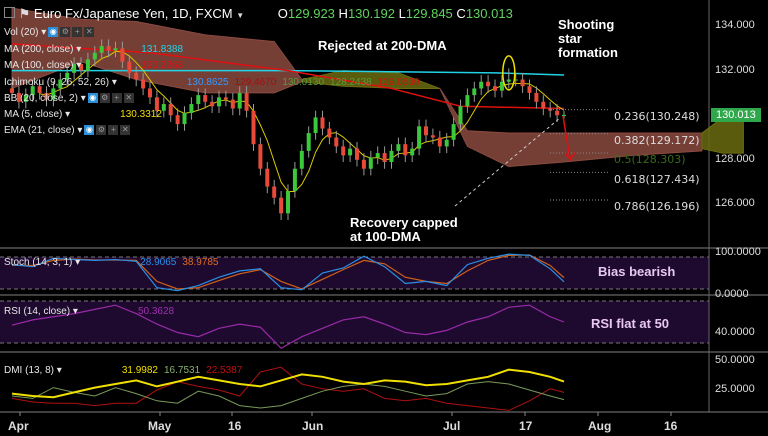 This screenshot has width=768, height=436. Describe the element at coordinates (24, 13) in the screenshot. I see `flag-icon: ⚑` at that location.